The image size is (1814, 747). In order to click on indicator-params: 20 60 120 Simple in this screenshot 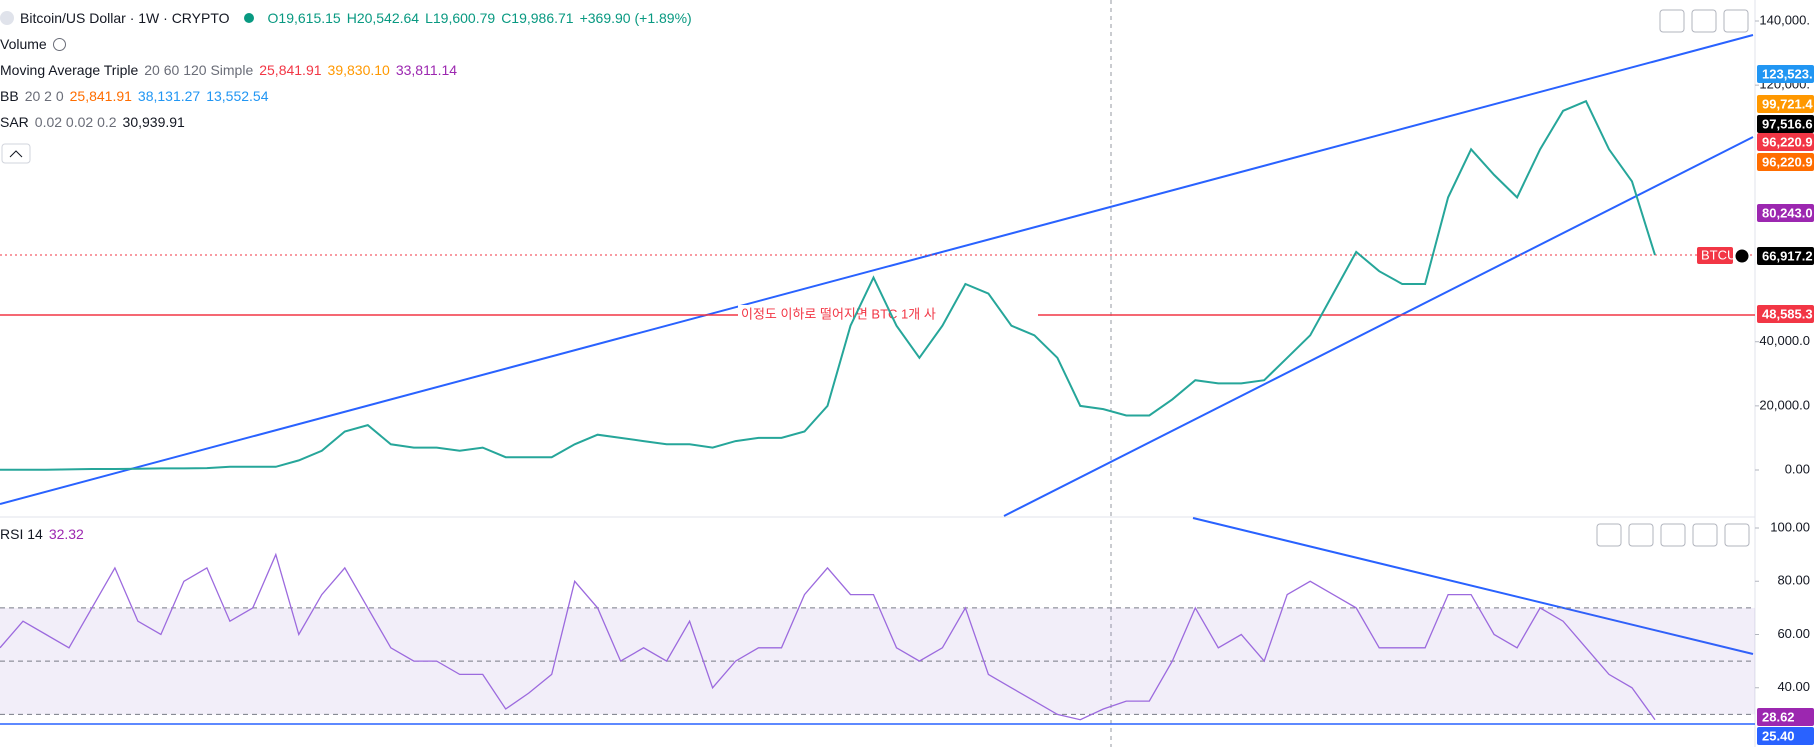, I will do `click(199, 70)`.